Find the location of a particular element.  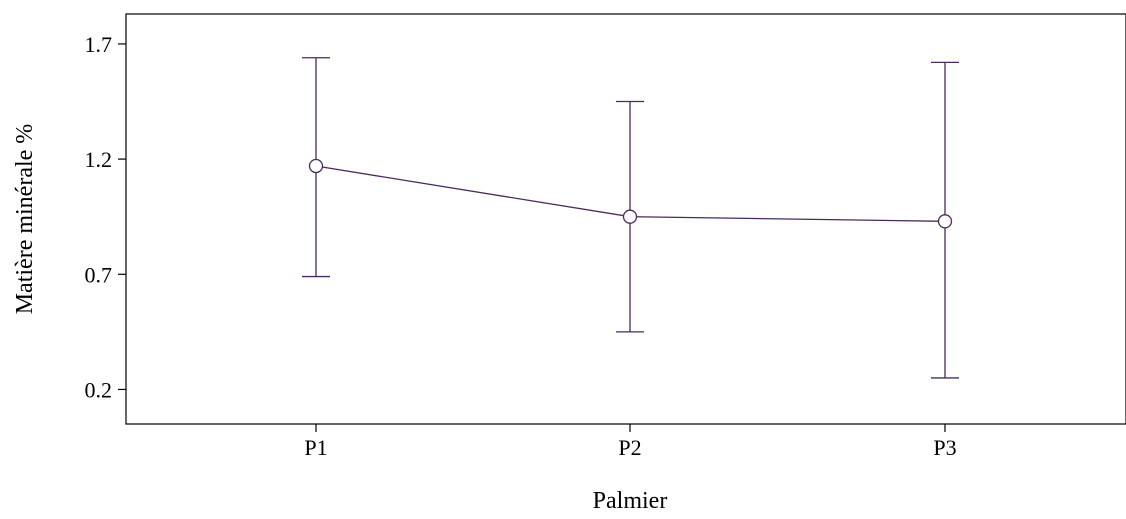

y-tick-label: 0.2 is located at coordinates (99, 389).